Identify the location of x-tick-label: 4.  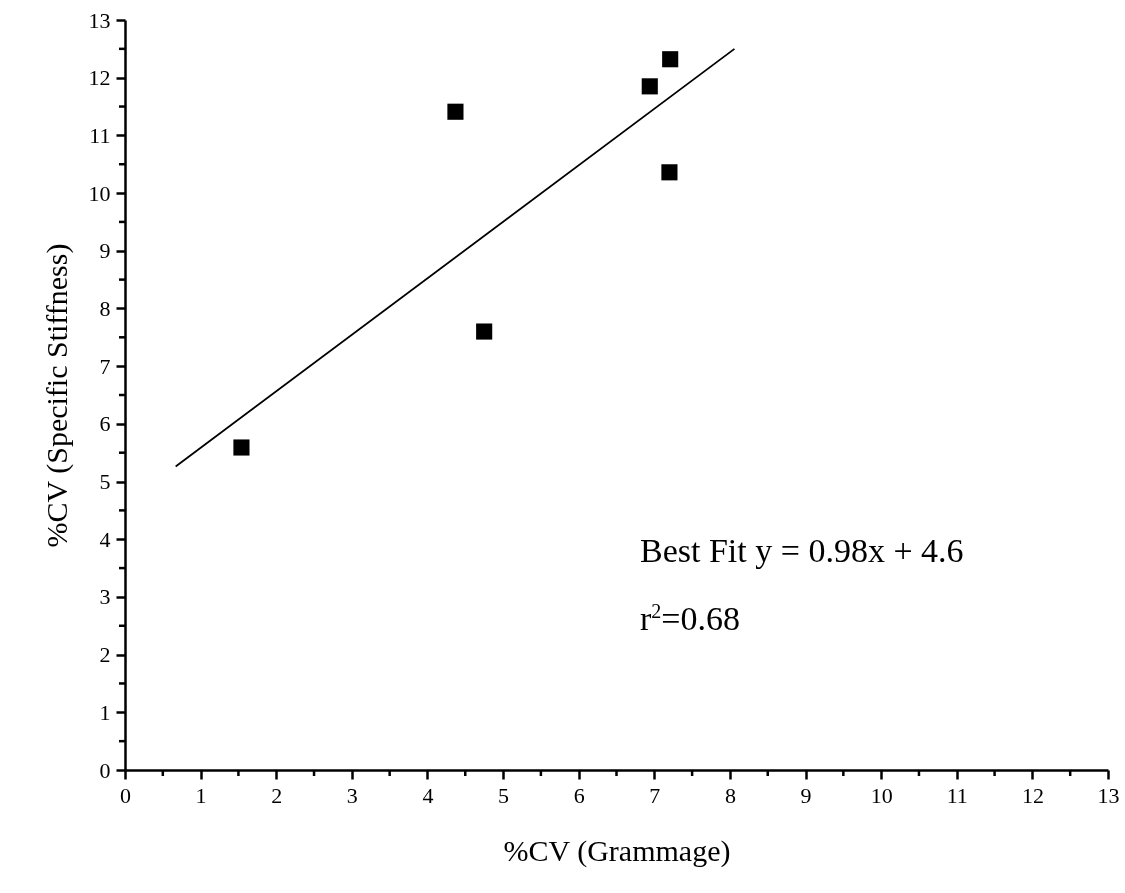
(428, 795).